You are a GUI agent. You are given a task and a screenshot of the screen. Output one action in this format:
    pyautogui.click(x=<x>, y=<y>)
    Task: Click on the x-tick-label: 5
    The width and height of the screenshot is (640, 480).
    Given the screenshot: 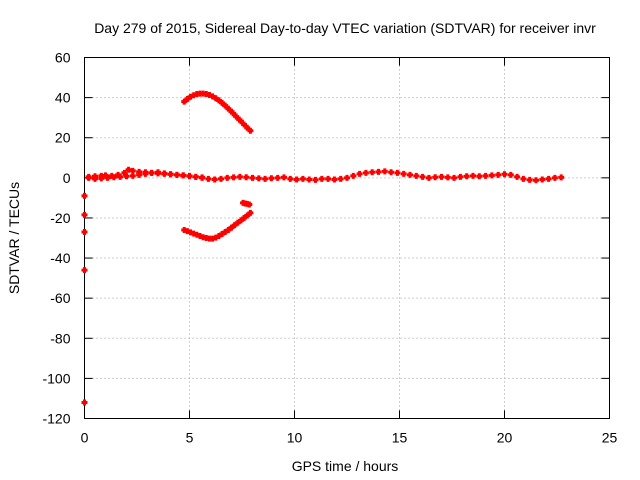 What is the action you would take?
    pyautogui.click(x=190, y=438)
    